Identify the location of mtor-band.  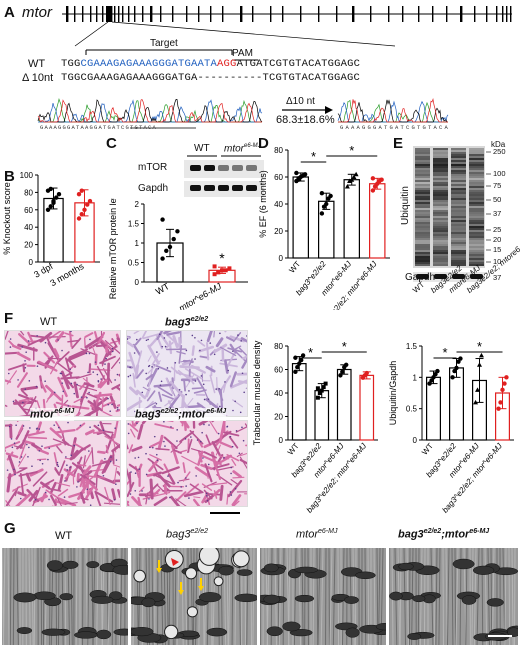
(223, 168).